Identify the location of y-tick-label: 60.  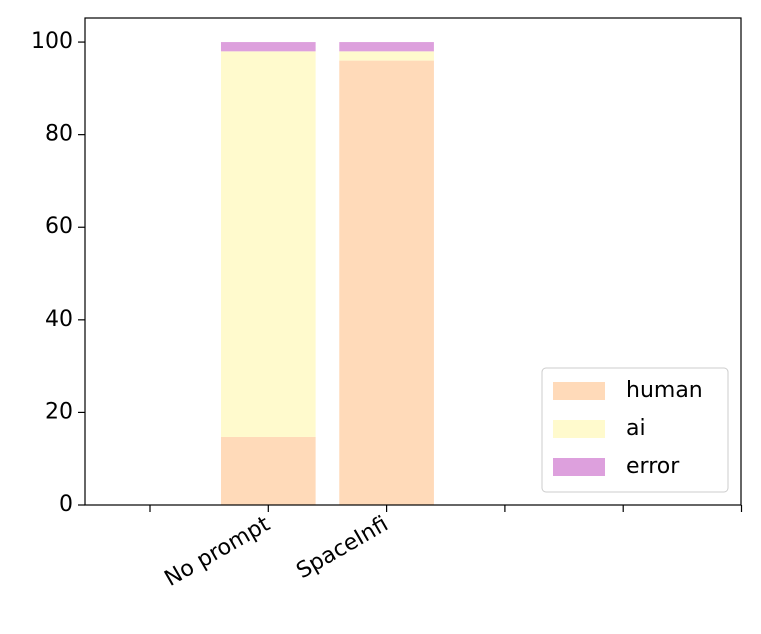
(59, 226).